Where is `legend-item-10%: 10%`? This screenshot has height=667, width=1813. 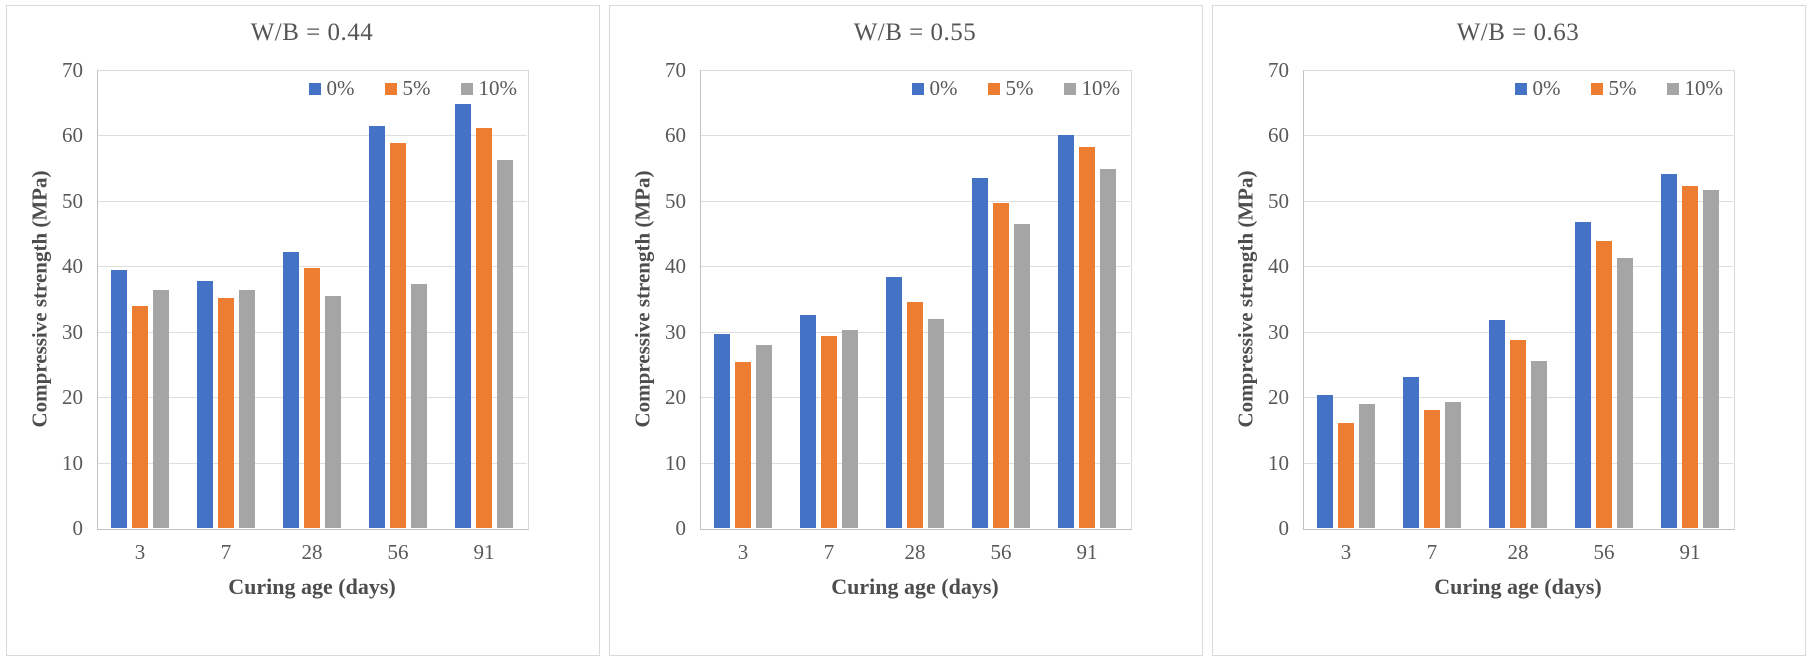 legend-item-10%: 10% is located at coordinates (1092, 88).